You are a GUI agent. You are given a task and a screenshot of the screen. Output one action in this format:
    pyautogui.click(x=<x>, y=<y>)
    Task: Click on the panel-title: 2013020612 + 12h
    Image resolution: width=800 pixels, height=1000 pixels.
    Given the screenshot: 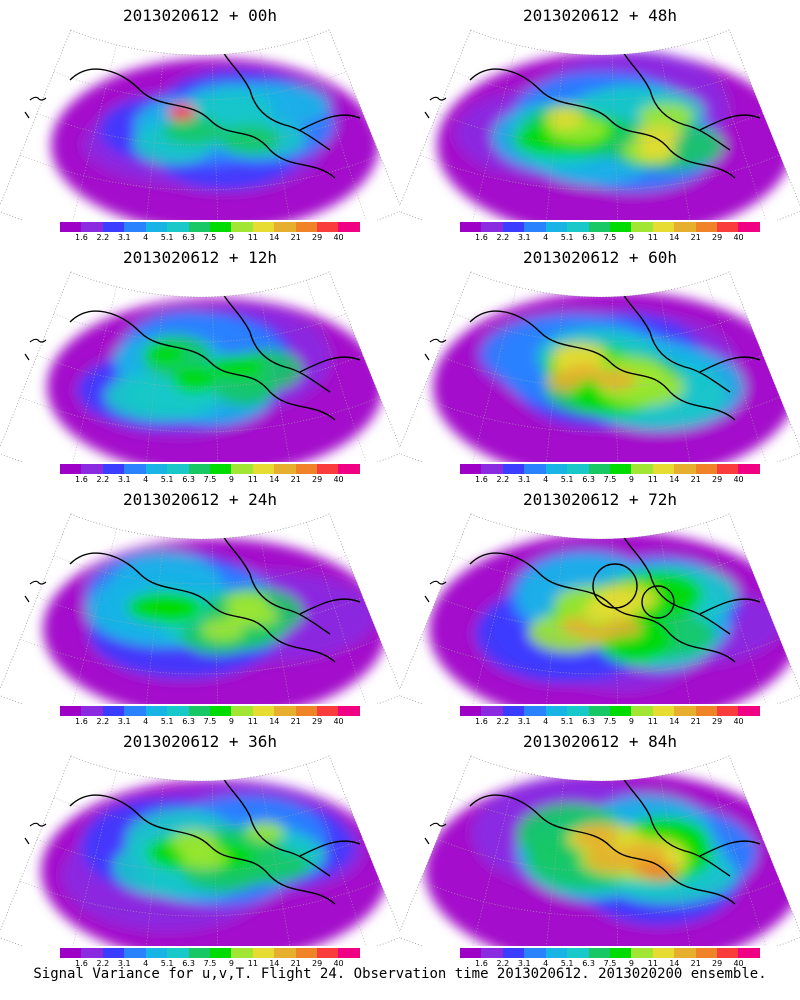 What is the action you would take?
    pyautogui.click(x=200, y=257)
    